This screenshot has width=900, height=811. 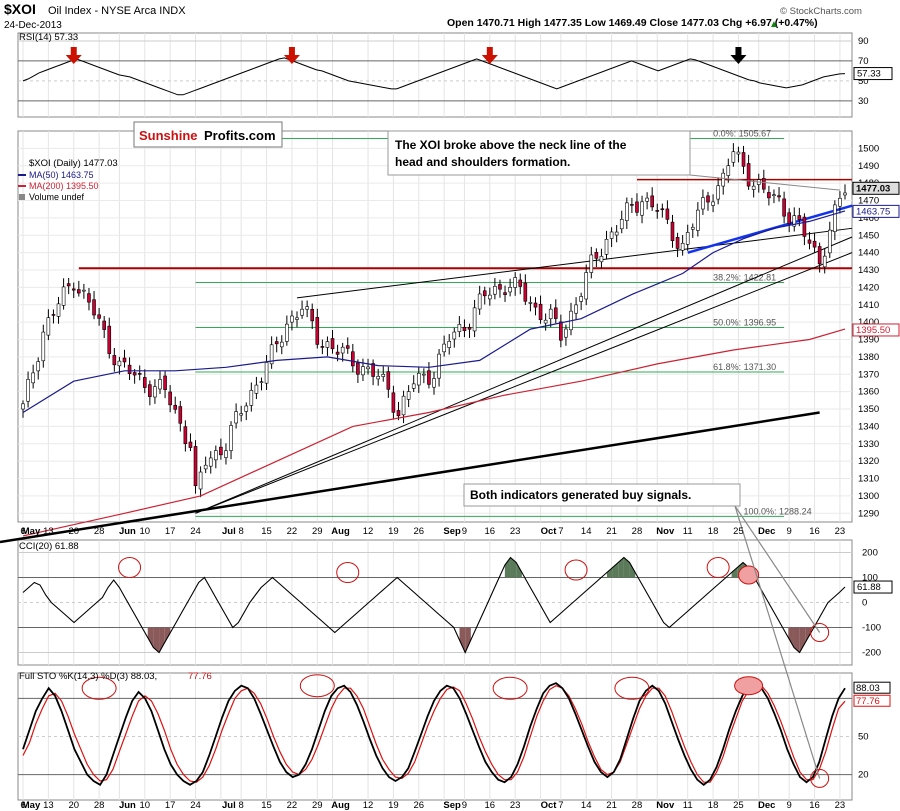 What do you see at coordinates (766, 531) in the screenshot?
I see `x-tick-label-top: Dec` at bounding box center [766, 531].